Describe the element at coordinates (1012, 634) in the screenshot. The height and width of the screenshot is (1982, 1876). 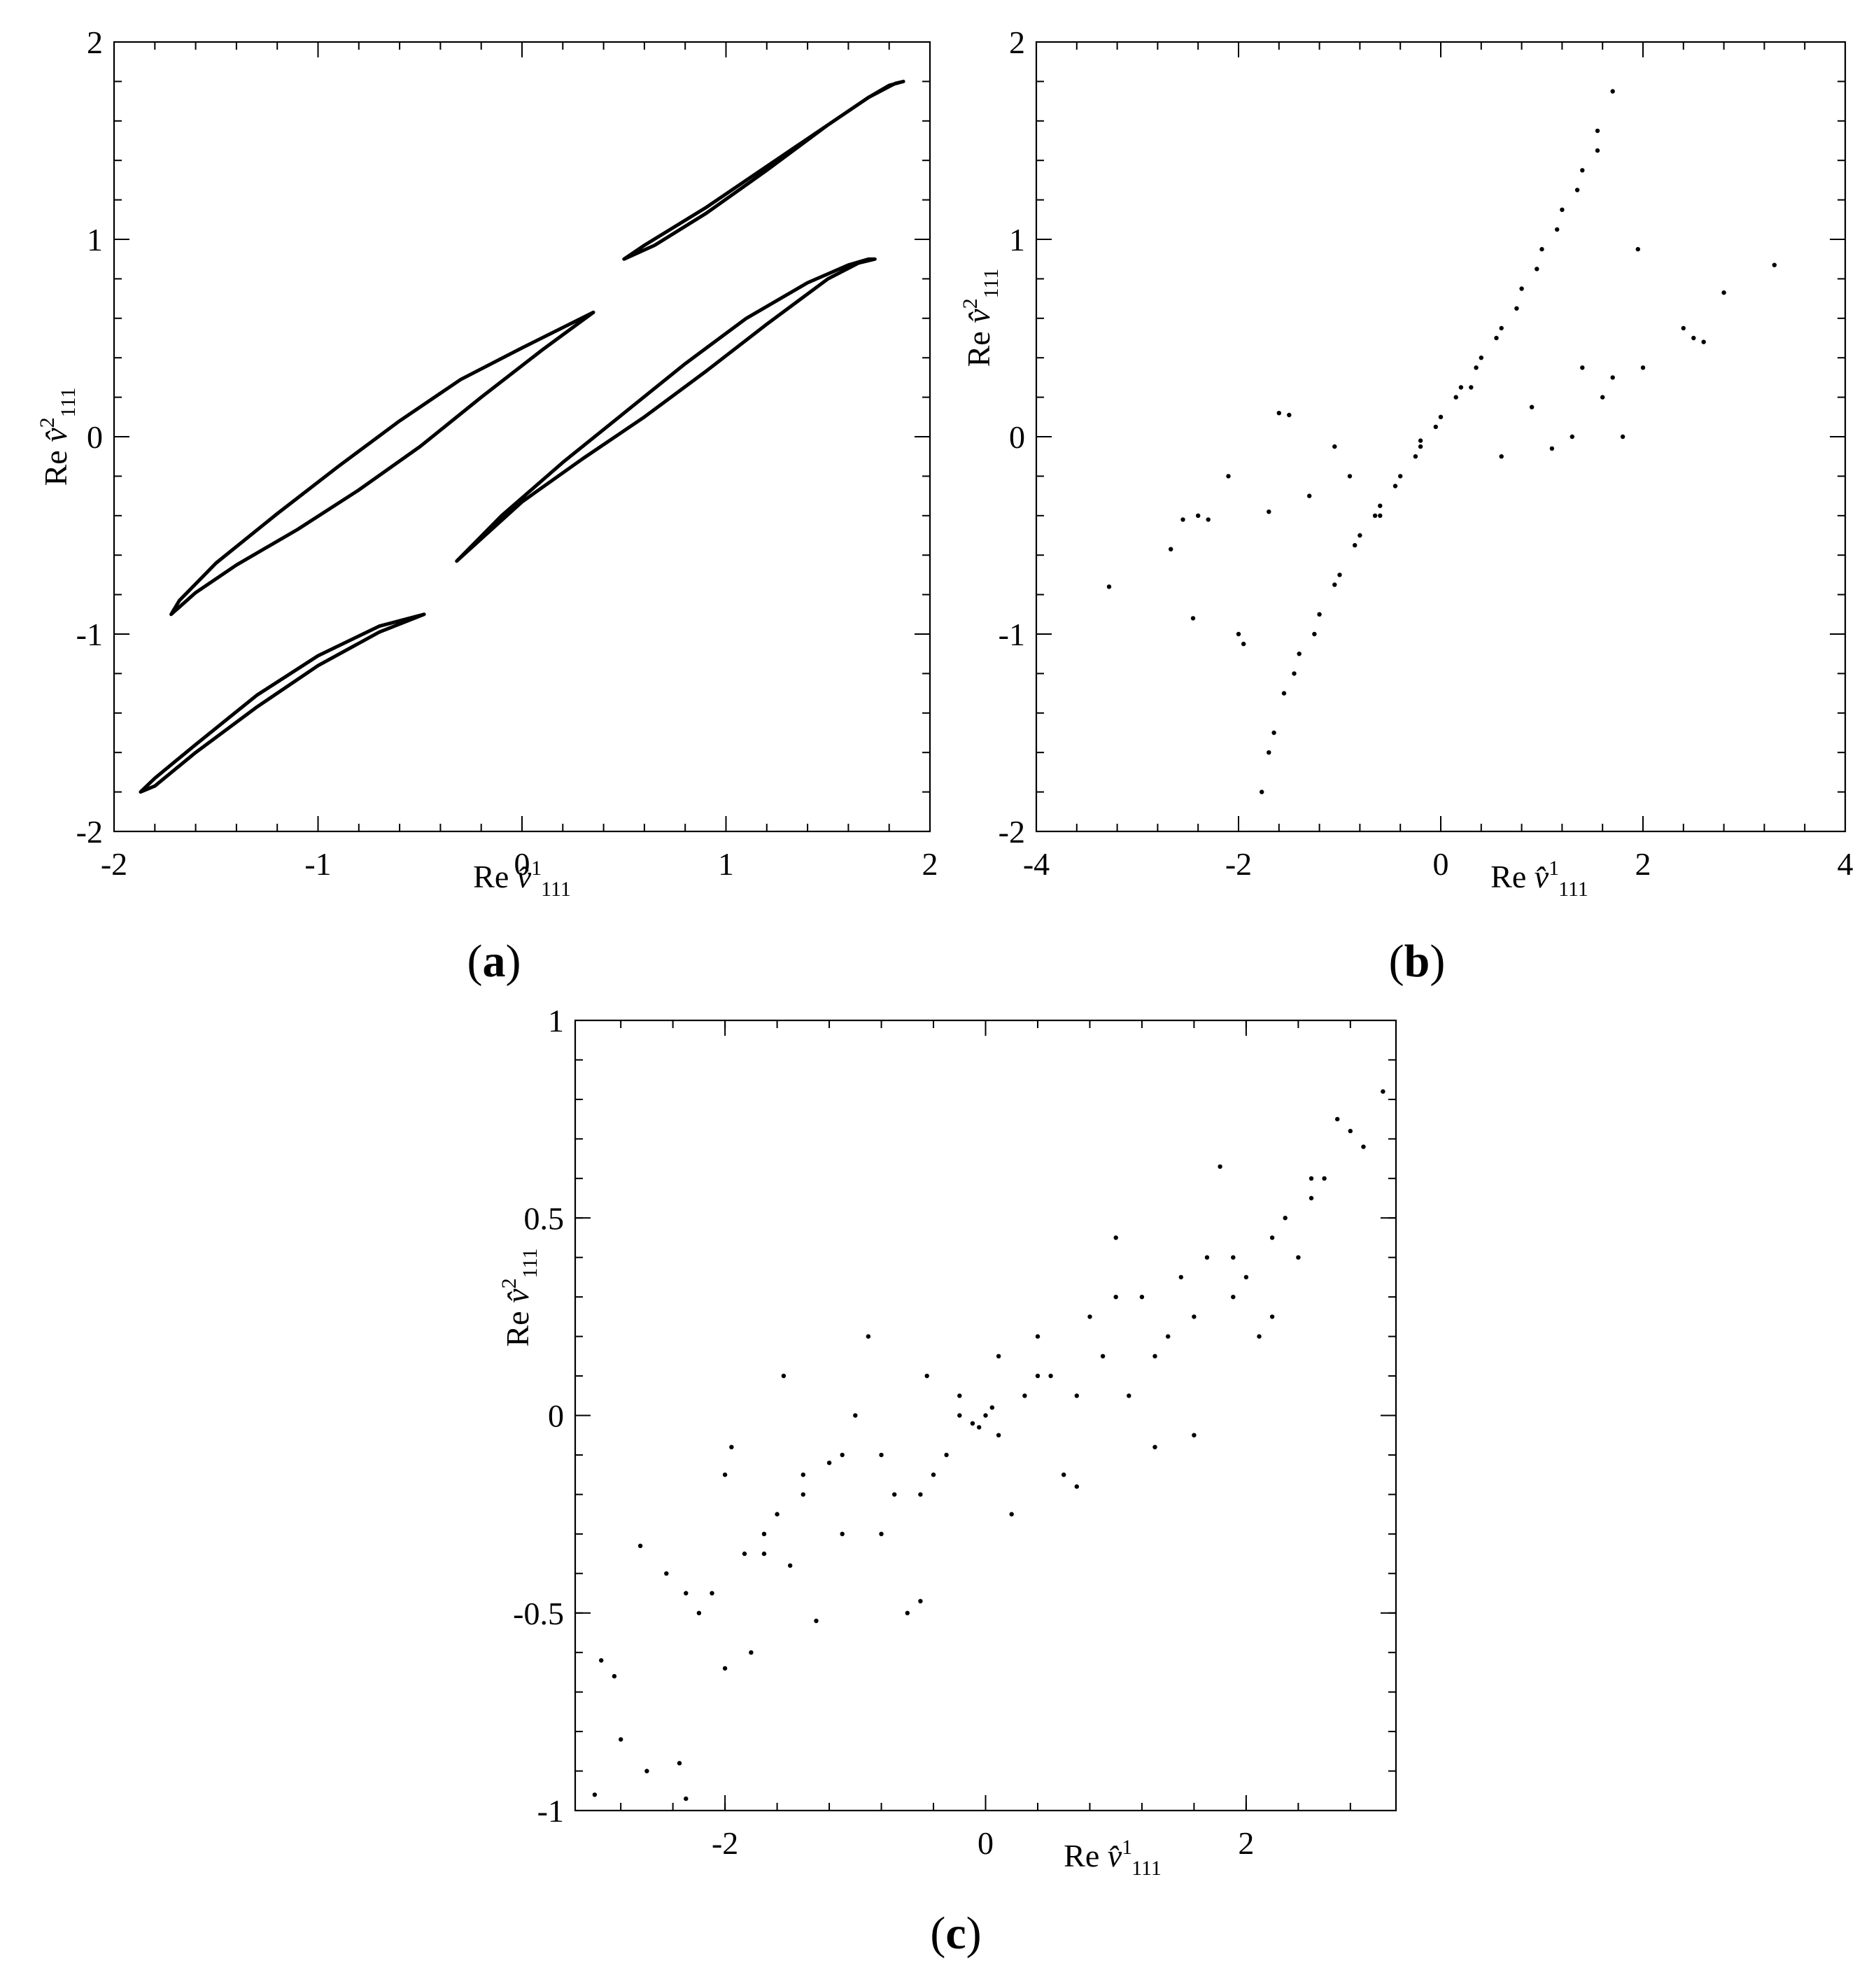
I see `y-tick-label: -1` at that location.